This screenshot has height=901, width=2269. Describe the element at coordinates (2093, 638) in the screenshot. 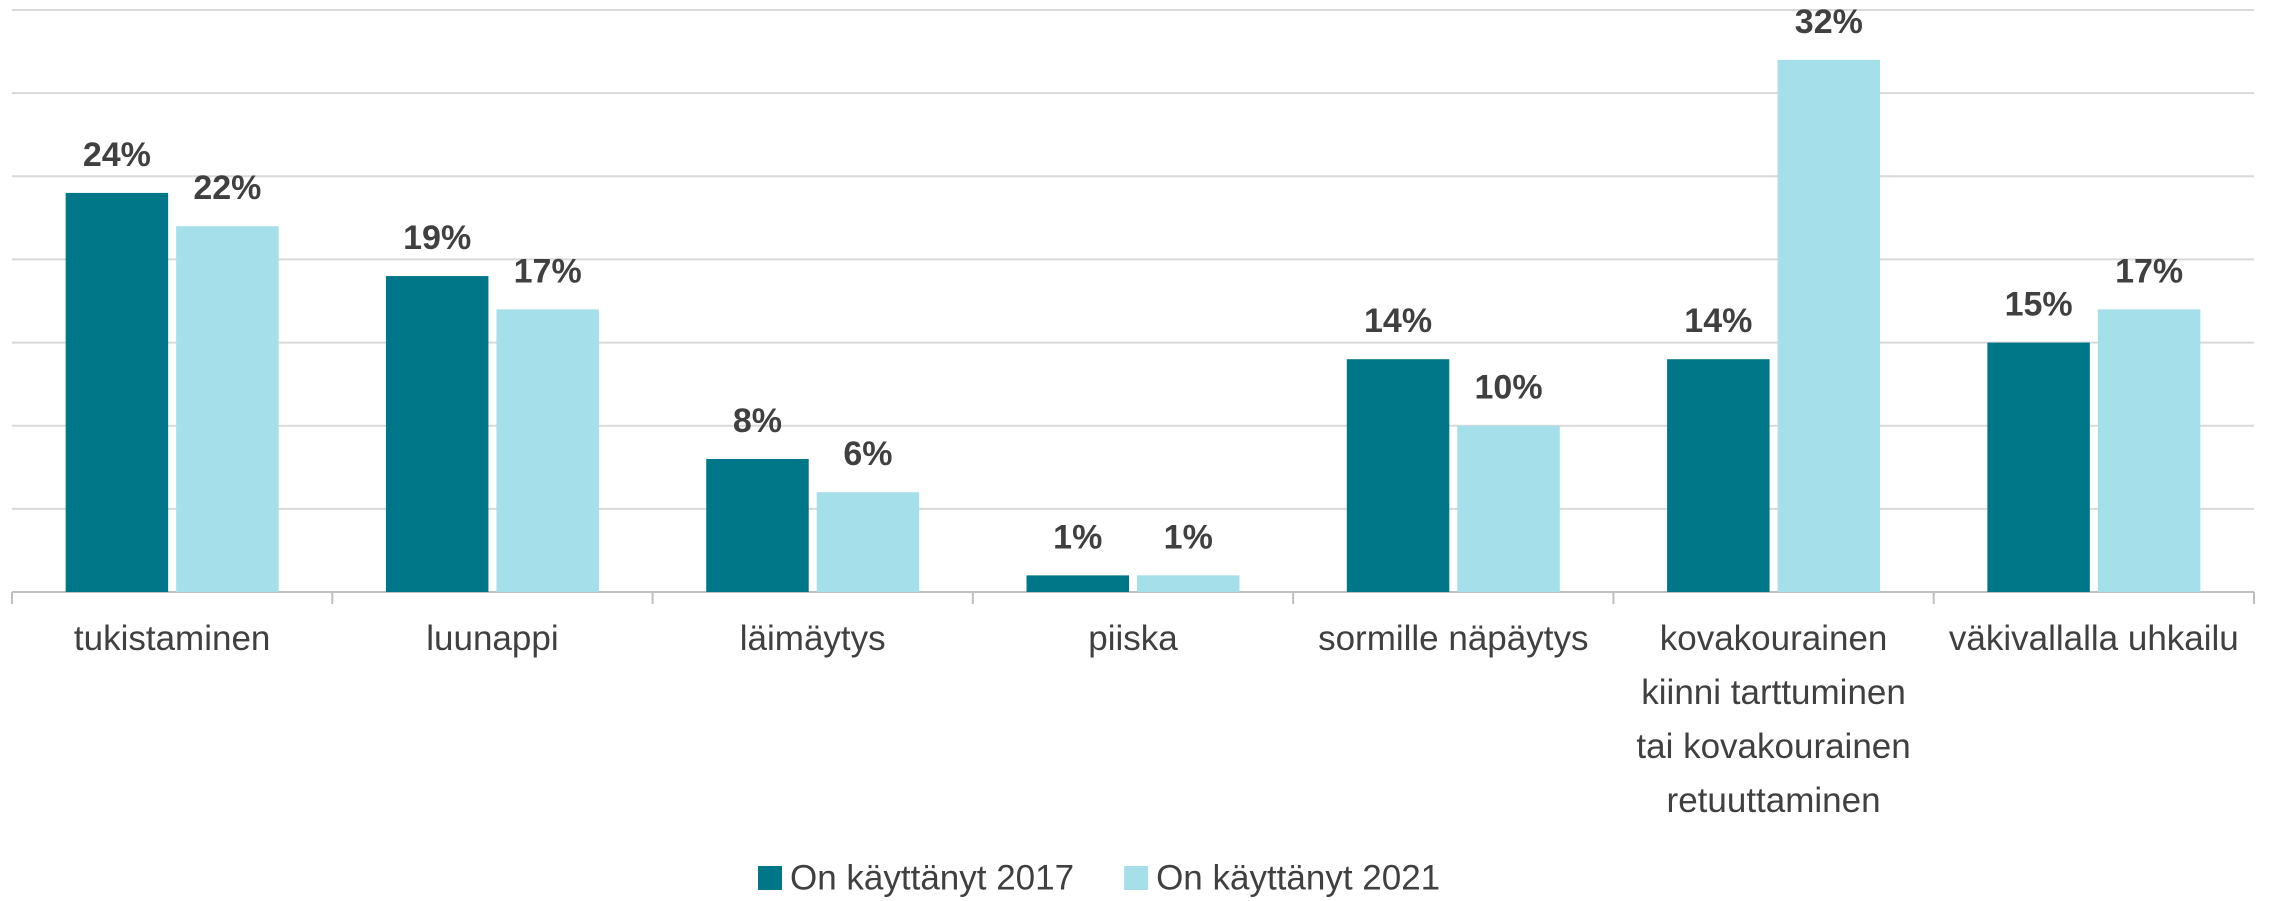

I see `x-tick-label: väkivallalla uhkailu` at that location.